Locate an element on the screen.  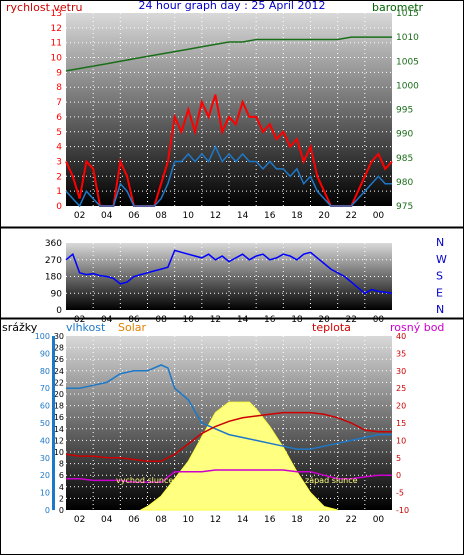
y-tick-label: 90 is located at coordinates (57, 294).